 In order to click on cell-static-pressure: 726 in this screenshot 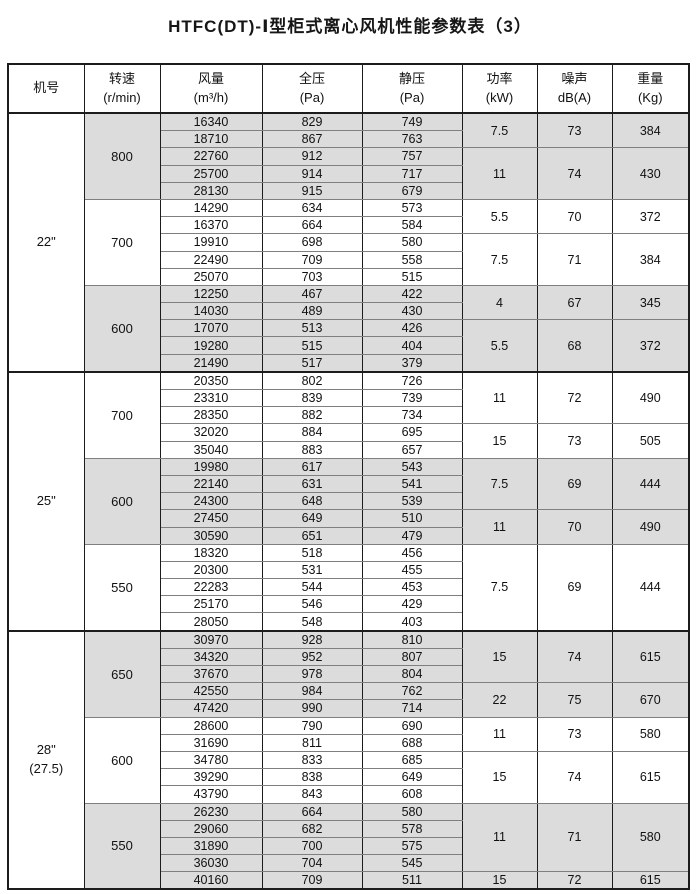, I will do `click(412, 380)`.